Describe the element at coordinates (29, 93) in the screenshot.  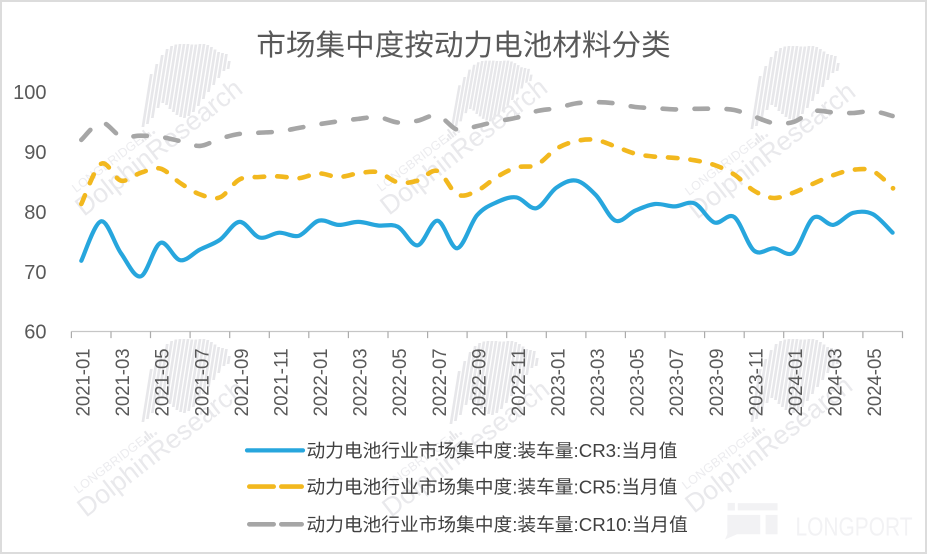
I see `svg-text: 100` at that location.